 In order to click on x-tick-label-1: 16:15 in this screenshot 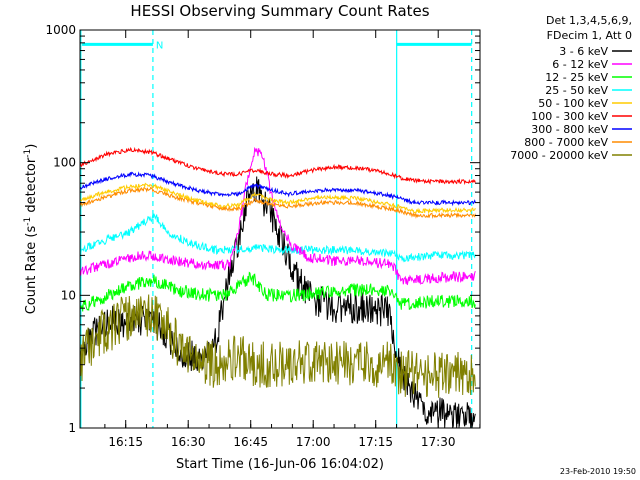, I will do `click(125, 442)`.